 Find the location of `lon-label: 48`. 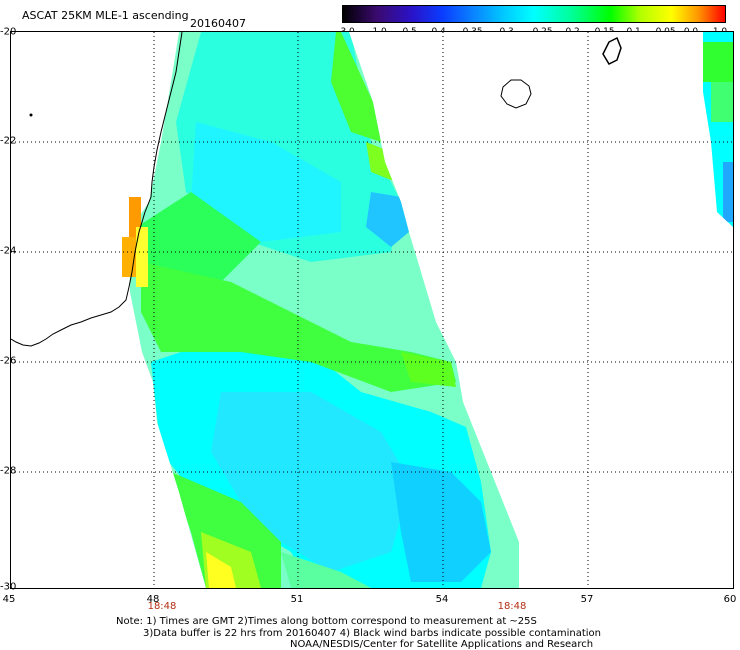

lon-label: 48 is located at coordinates (153, 599).